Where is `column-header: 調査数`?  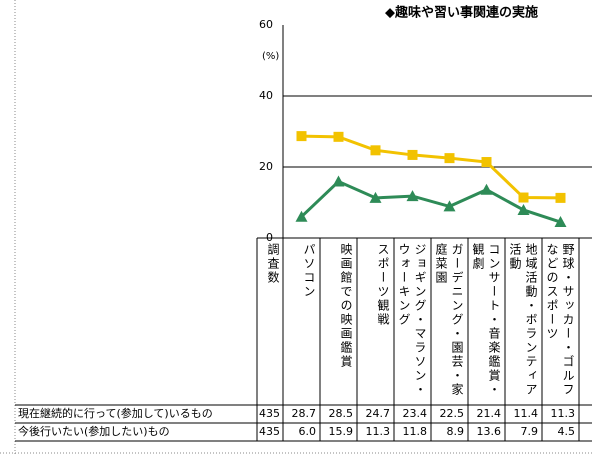 column-header: 調査数 is located at coordinates (273, 264).